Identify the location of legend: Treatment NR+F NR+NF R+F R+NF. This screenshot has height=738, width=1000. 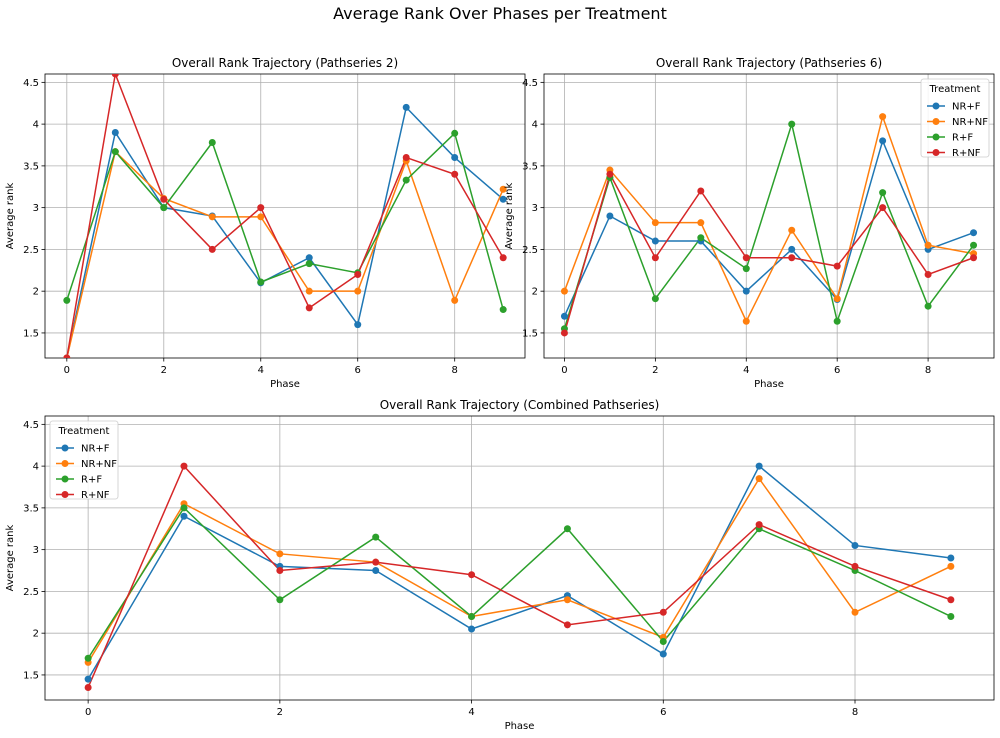
(84, 460).